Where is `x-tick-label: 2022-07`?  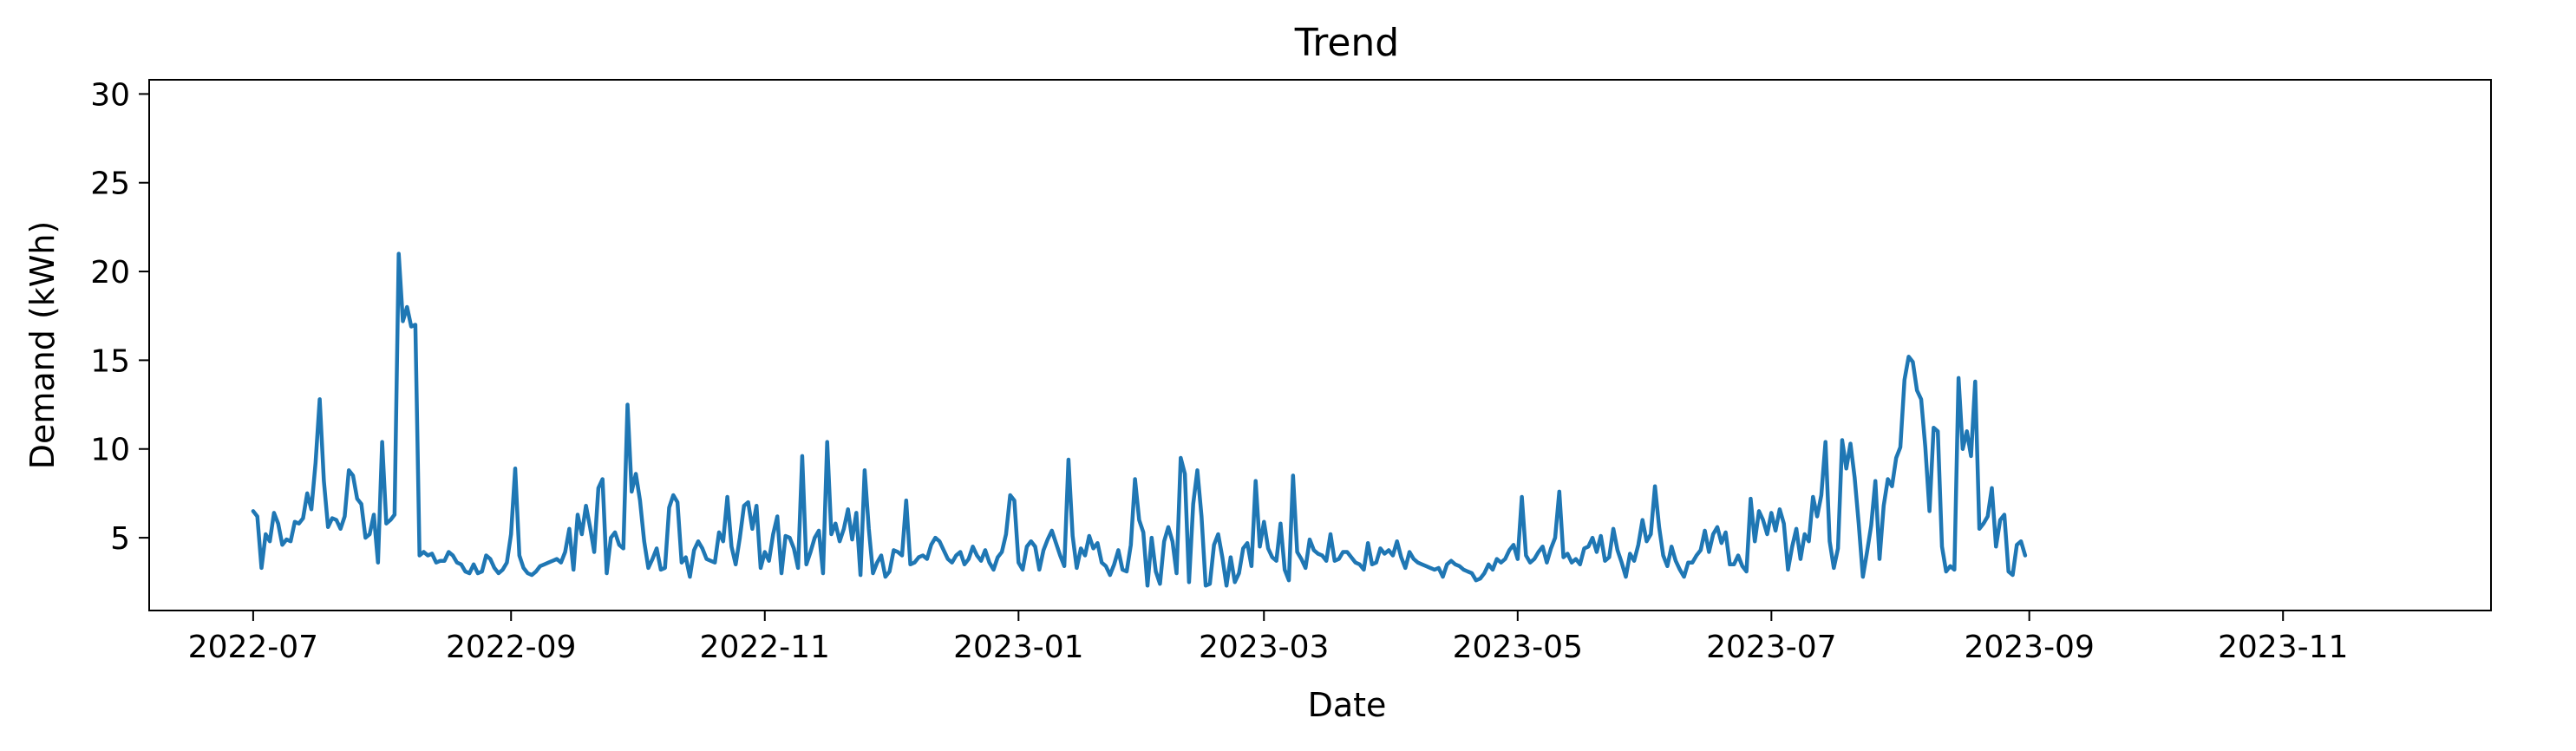
x-tick-label: 2022-07 is located at coordinates (253, 647).